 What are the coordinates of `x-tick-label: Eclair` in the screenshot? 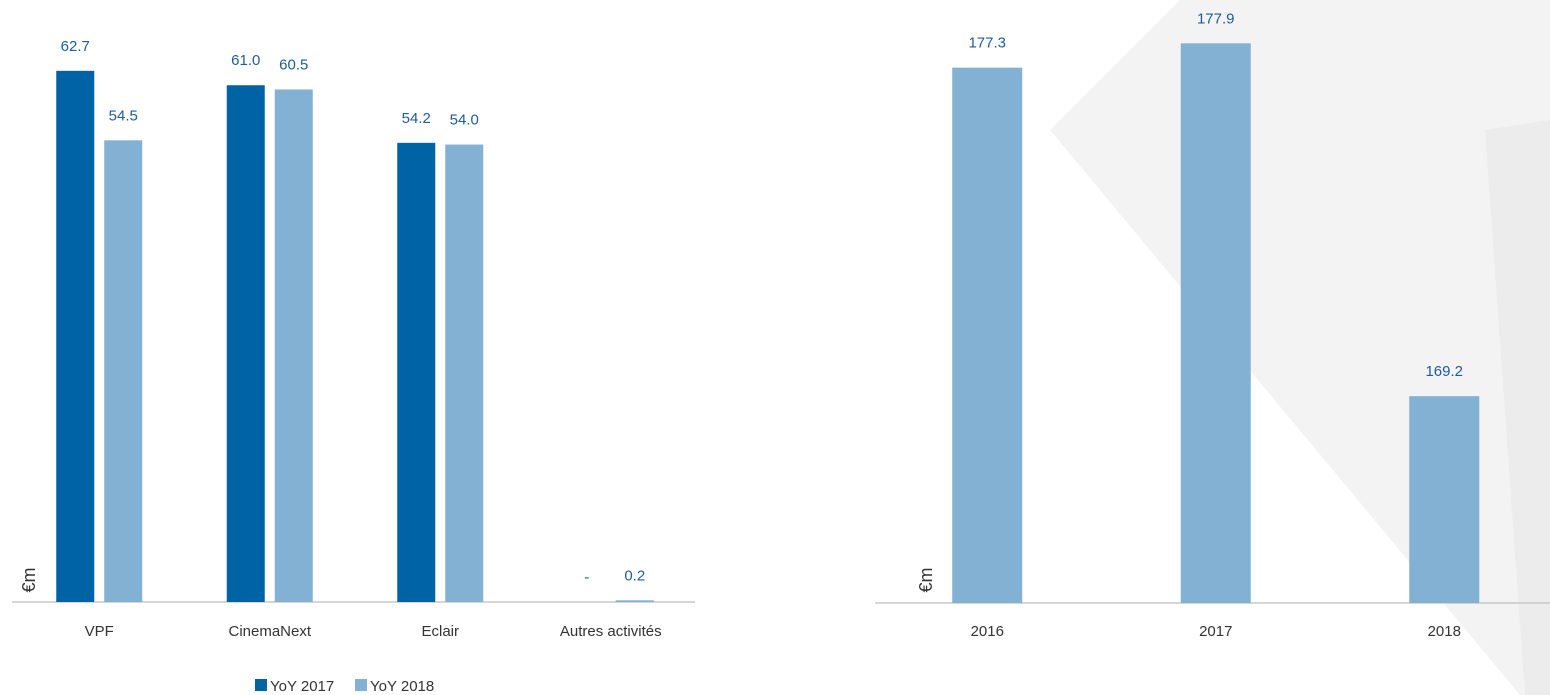 It's located at (440, 631).